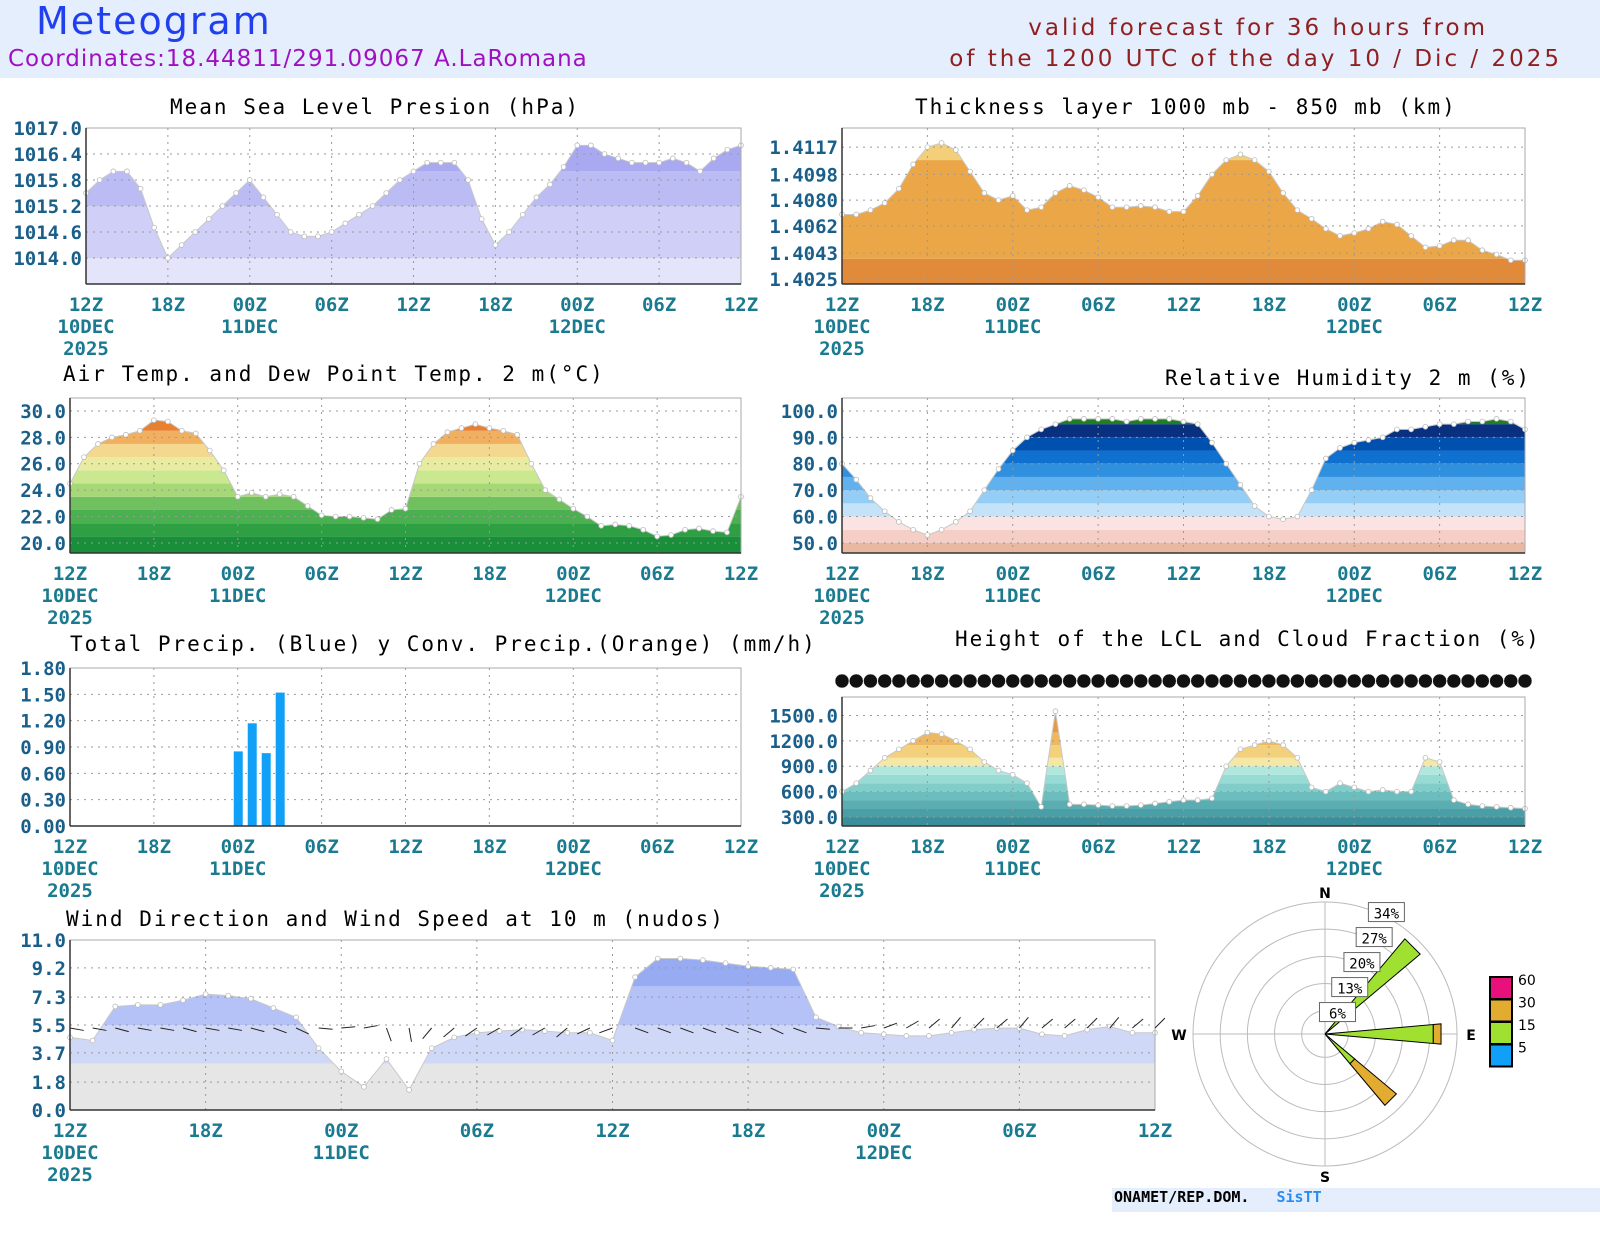 The width and height of the screenshot is (1600, 1236). I want to click on cardinal-N: N, so click(1325, 894).